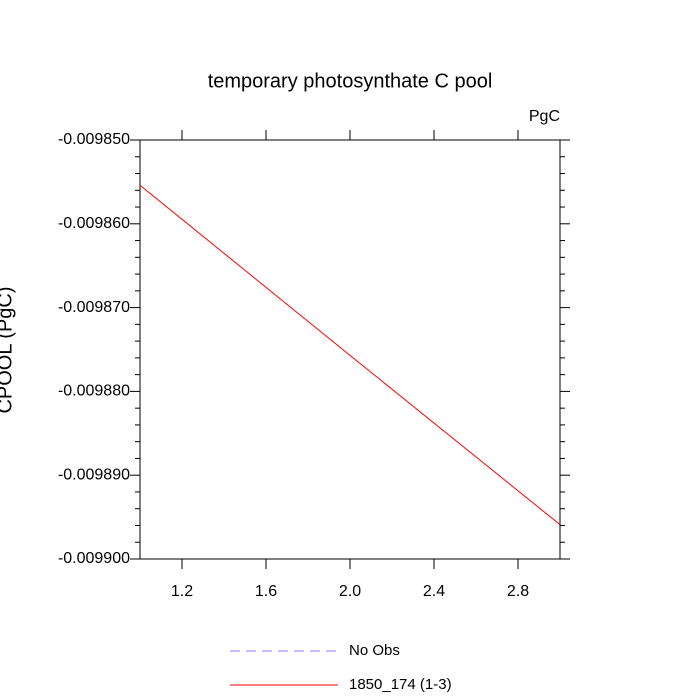 This screenshot has height=700, width=700. Describe the element at coordinates (182, 591) in the screenshot. I see `x-tick-label: 1.2` at that location.